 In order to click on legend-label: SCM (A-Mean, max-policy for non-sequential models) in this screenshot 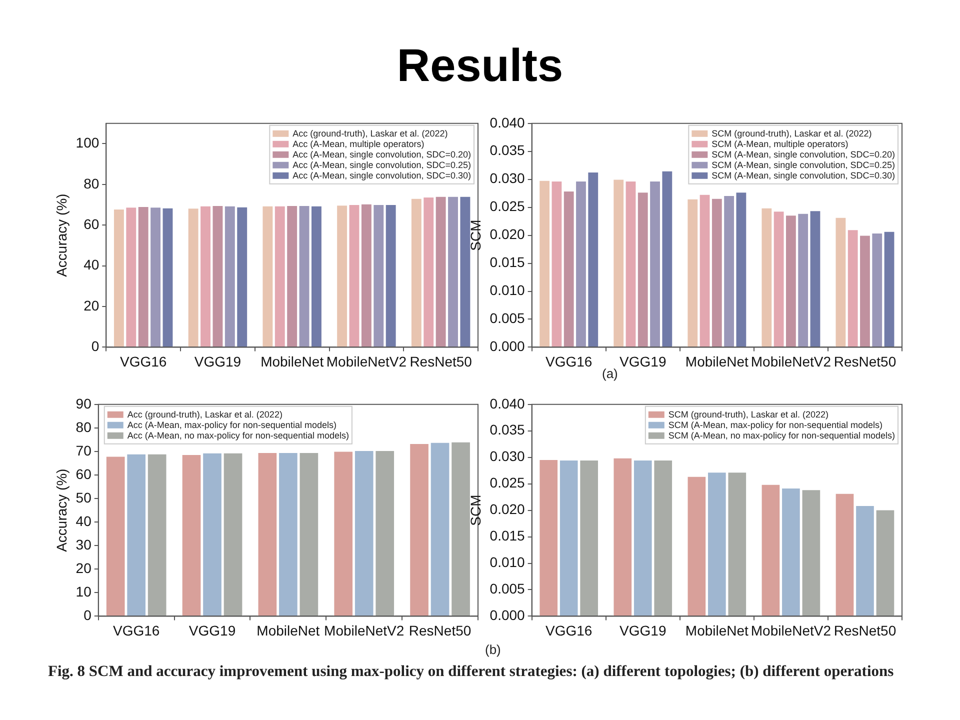, I will do `click(775, 425)`.